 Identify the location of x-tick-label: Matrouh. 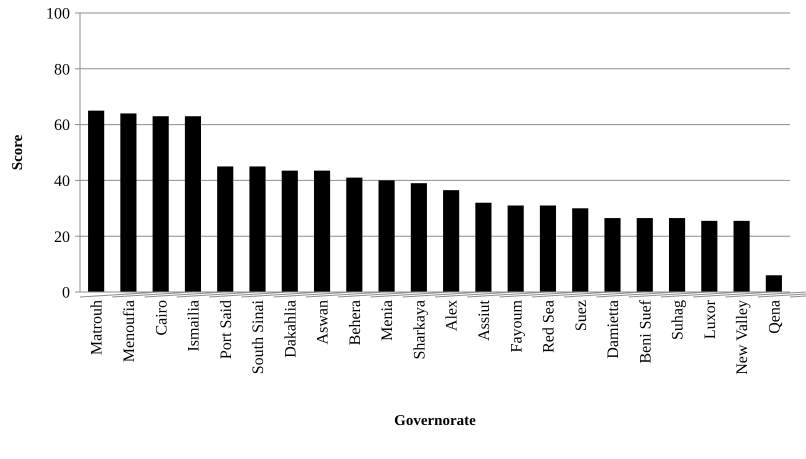
(97, 328).